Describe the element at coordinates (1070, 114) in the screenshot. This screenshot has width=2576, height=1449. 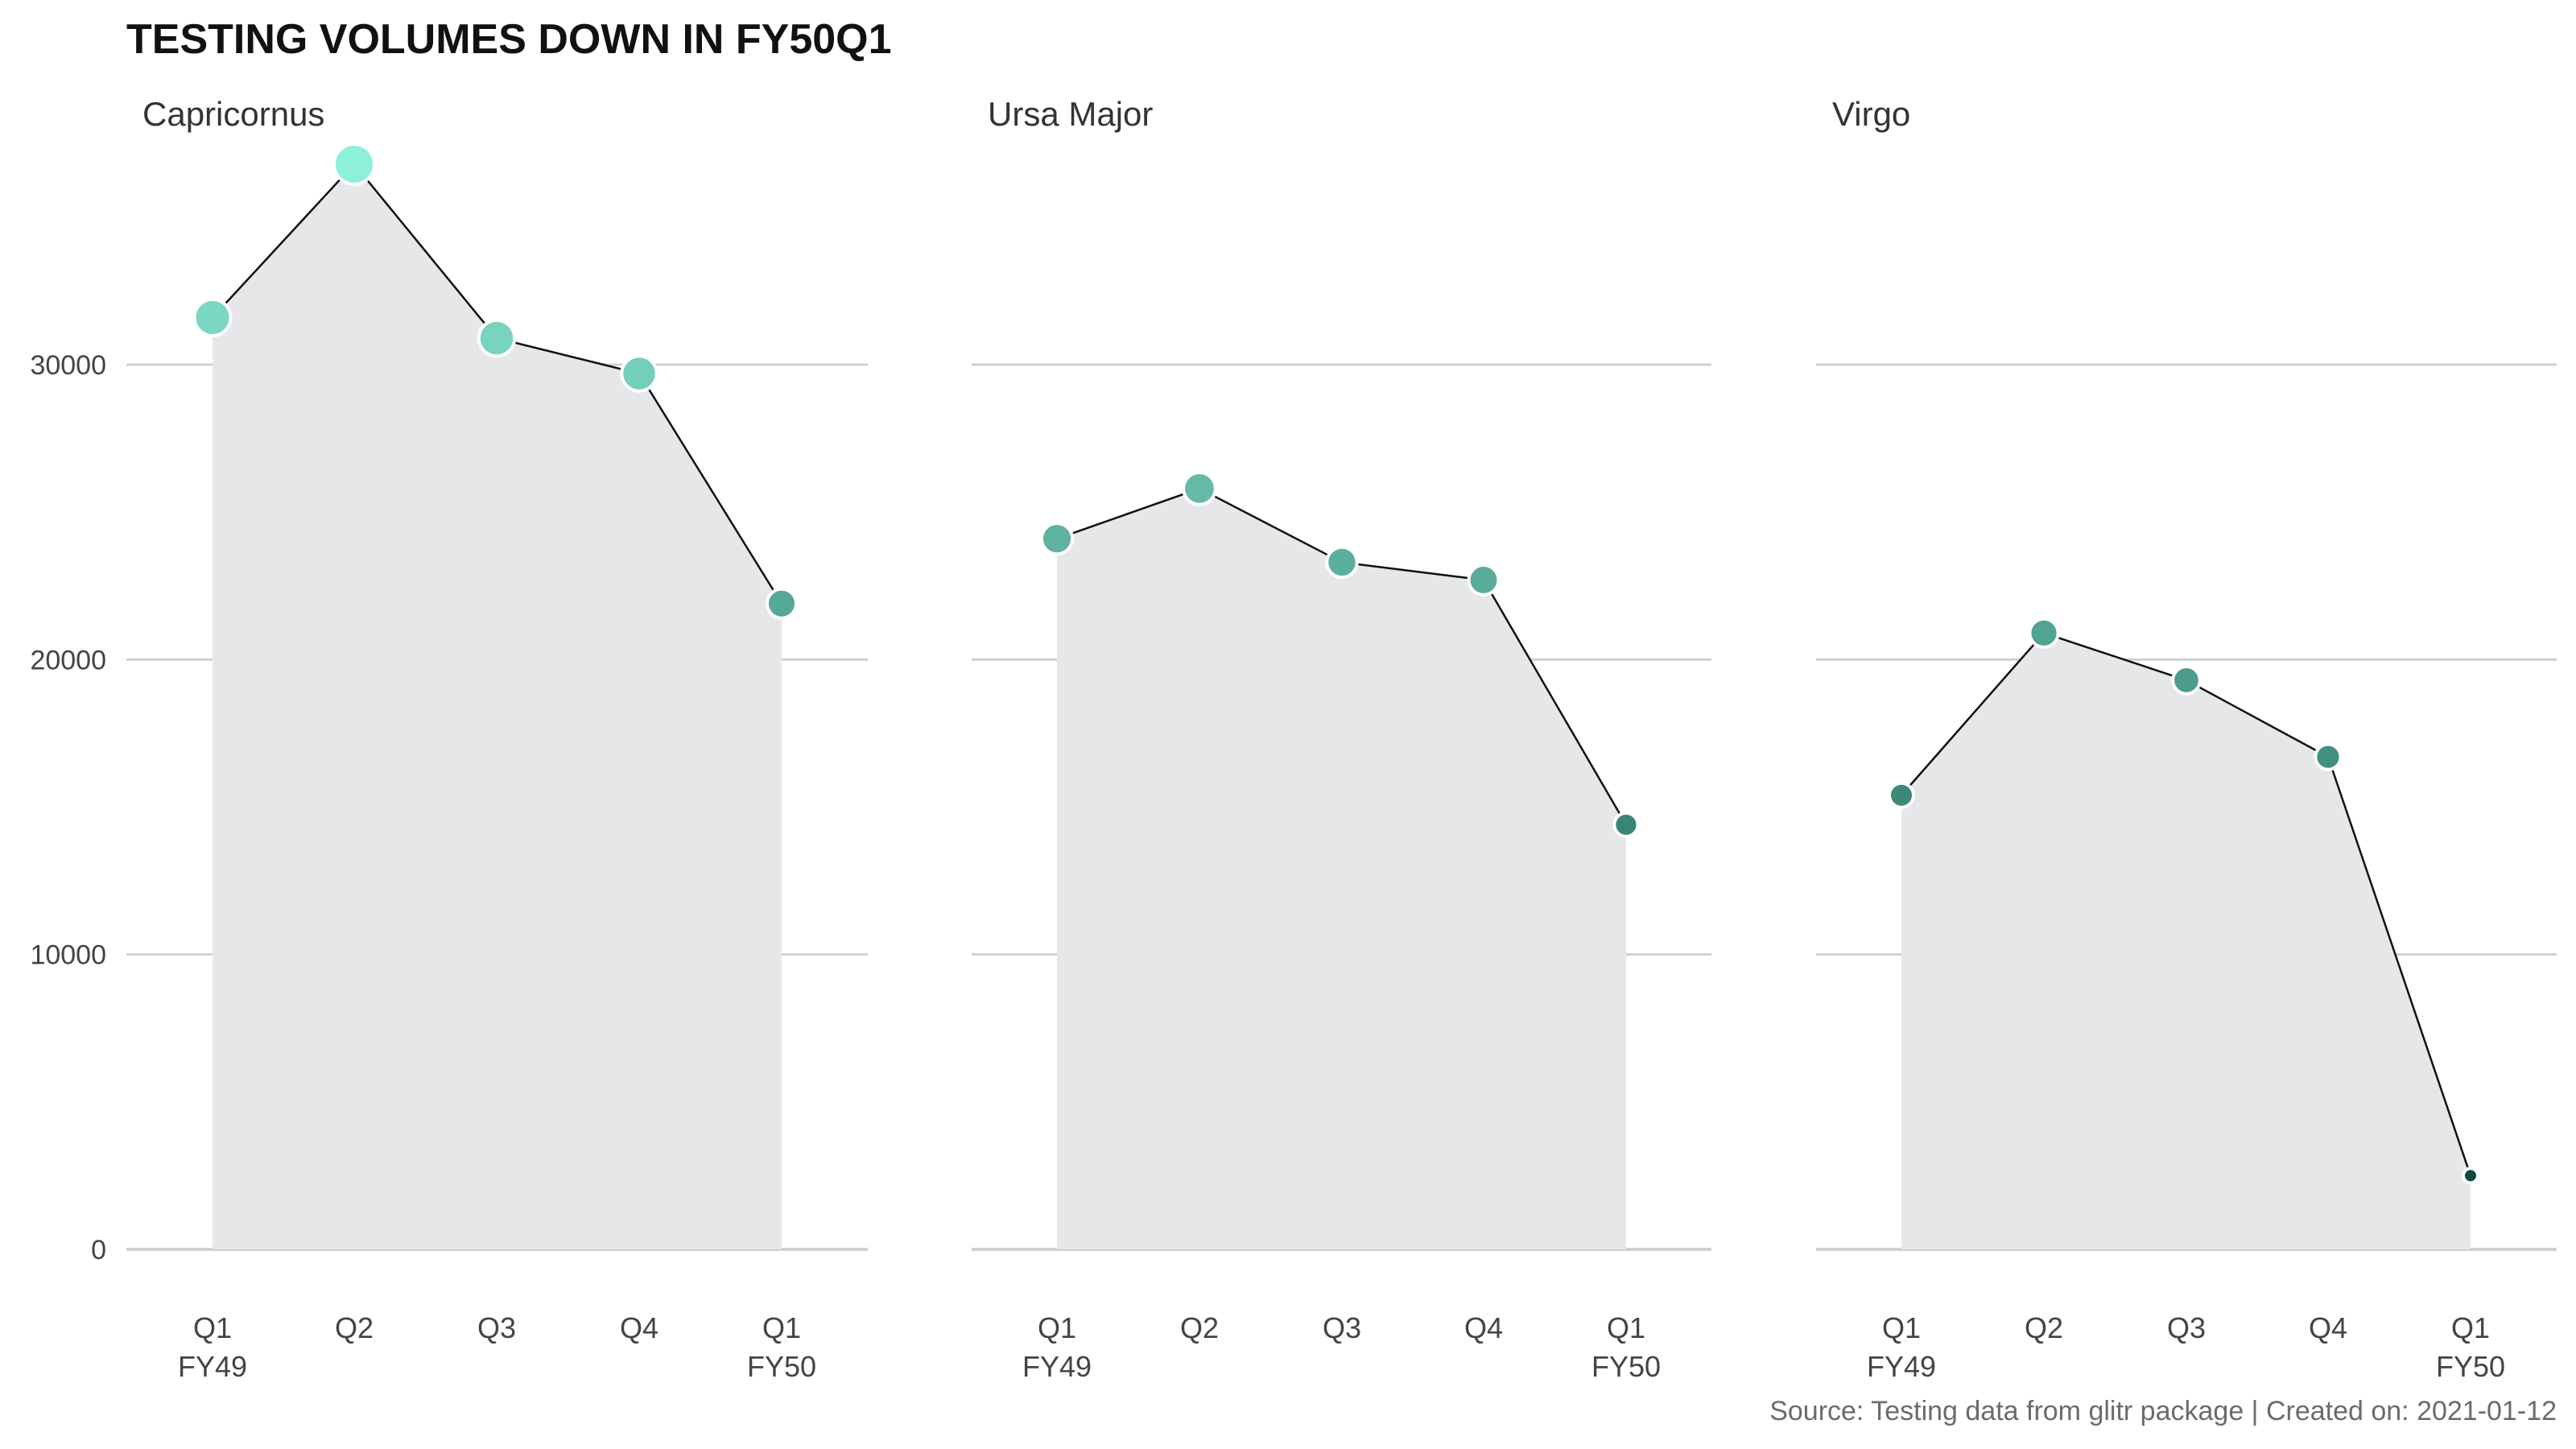
I see `facet-label: Ursa Major` at that location.